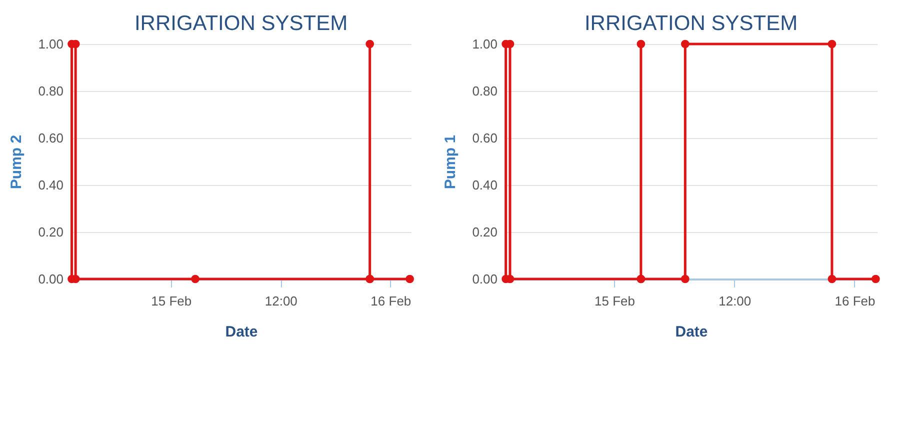  Describe the element at coordinates (451, 162) in the screenshot. I see `y-axis-title: Pump 1` at that location.